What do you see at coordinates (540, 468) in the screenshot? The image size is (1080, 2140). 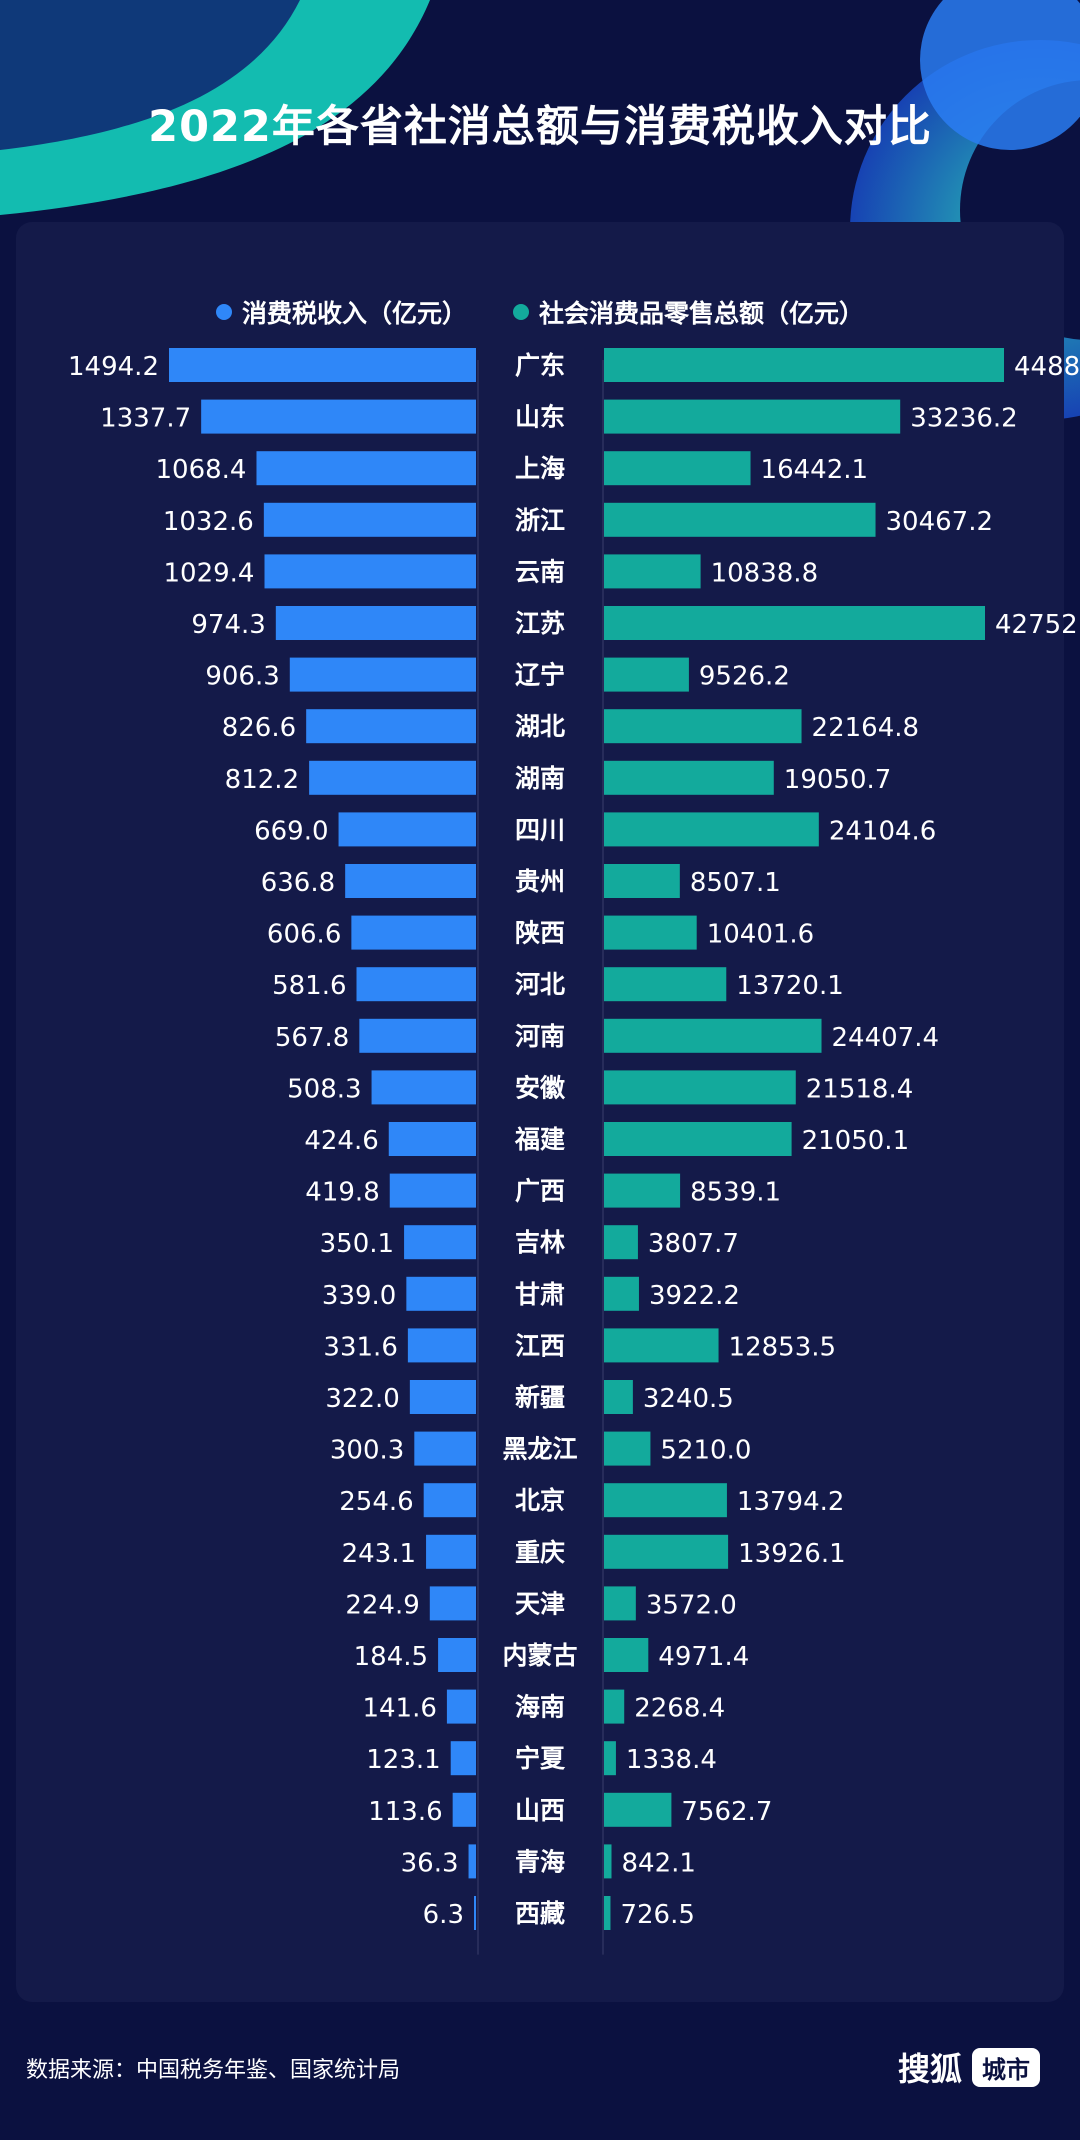 I see `category-label: 上海` at bounding box center [540, 468].